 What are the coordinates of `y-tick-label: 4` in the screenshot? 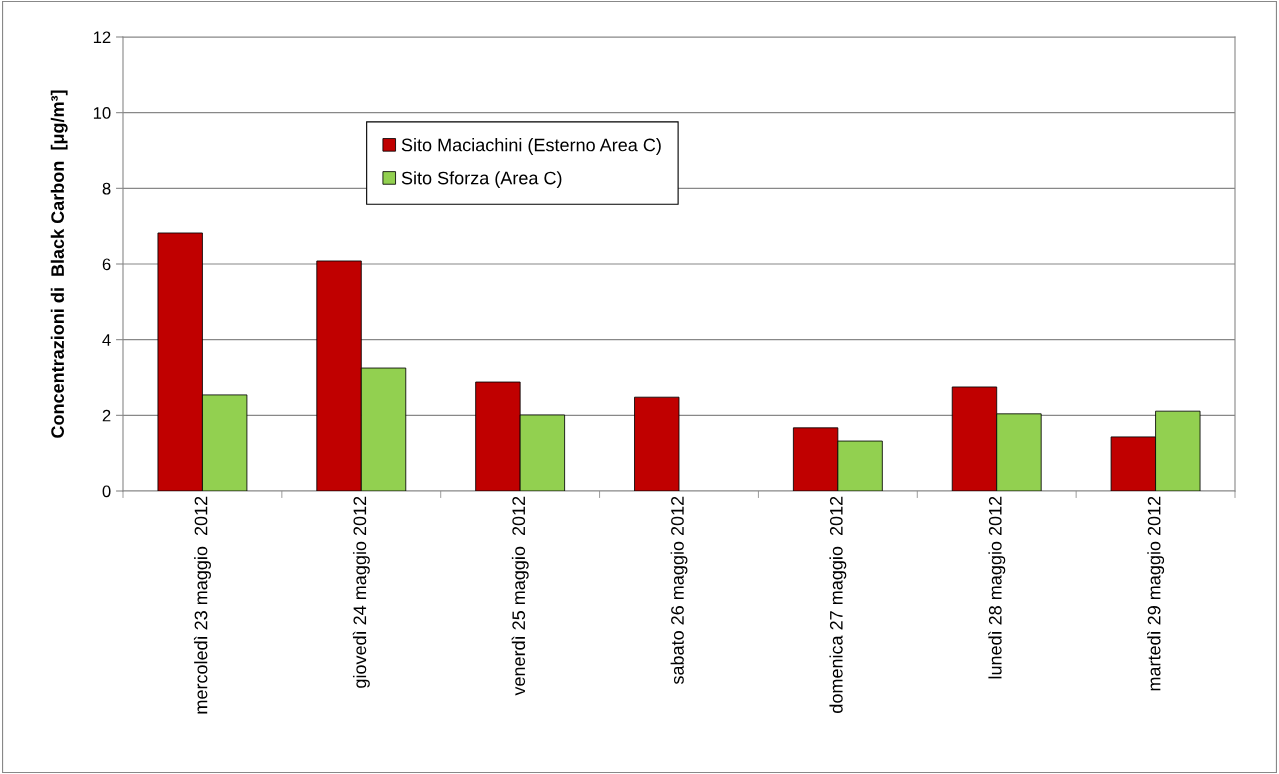 It's located at (106, 340).